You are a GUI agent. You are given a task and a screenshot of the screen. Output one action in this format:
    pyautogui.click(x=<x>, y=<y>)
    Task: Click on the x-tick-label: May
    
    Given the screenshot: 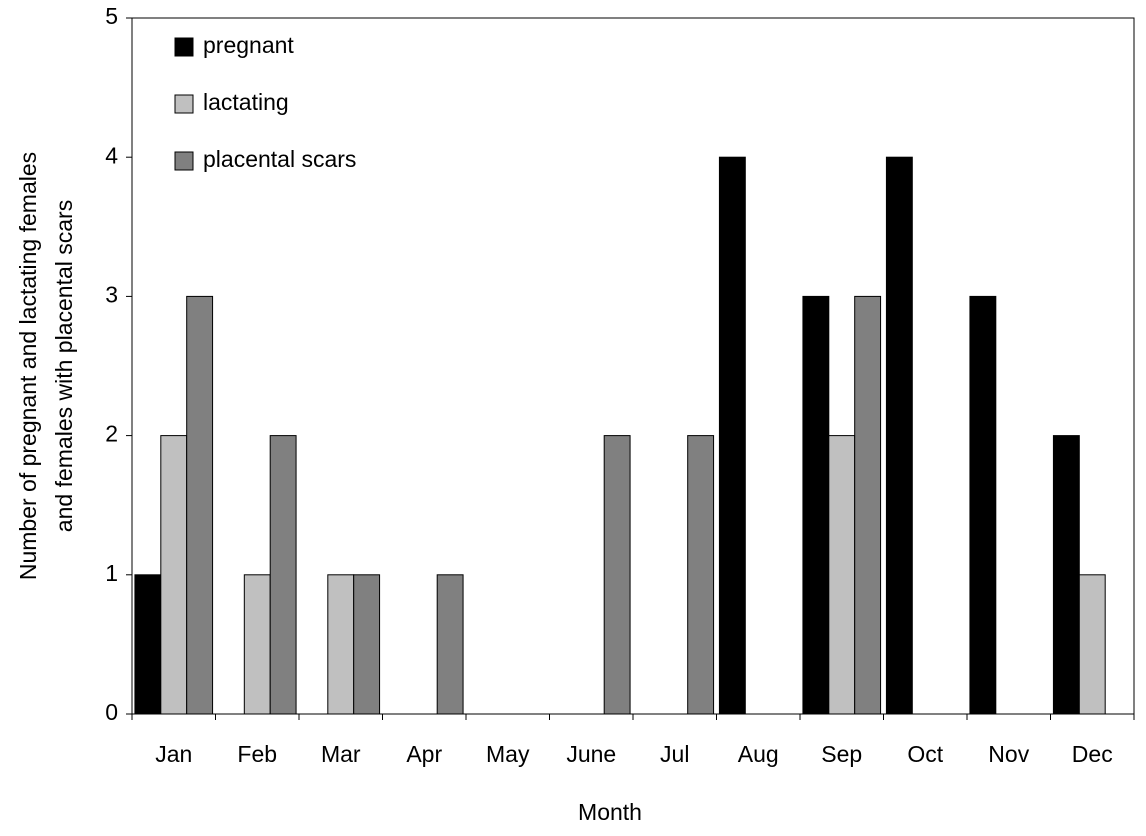 What is the action you would take?
    pyautogui.click(x=508, y=754)
    